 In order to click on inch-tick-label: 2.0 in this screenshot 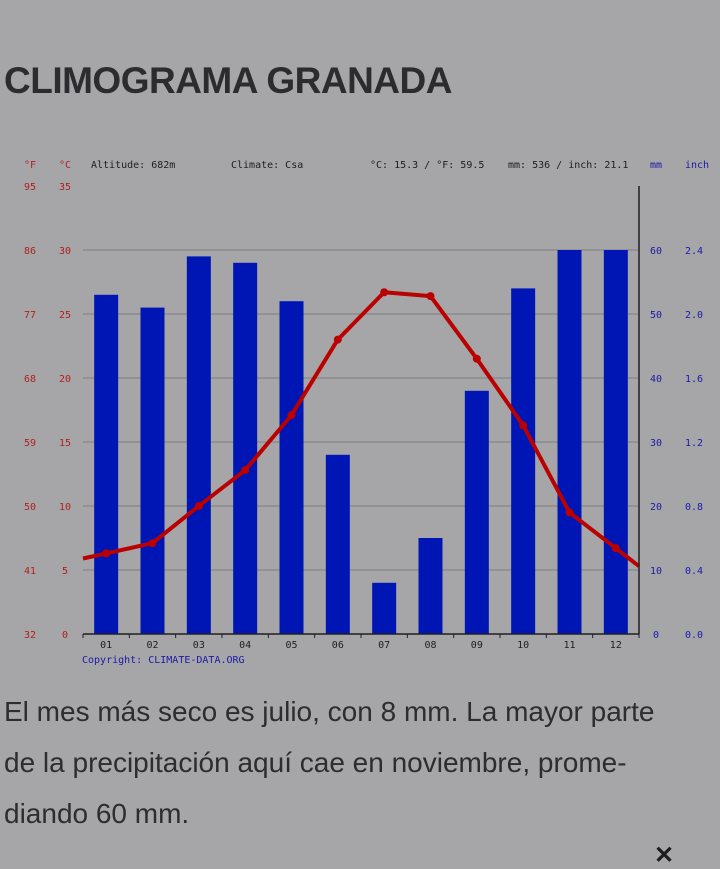, I will do `click(694, 315)`.